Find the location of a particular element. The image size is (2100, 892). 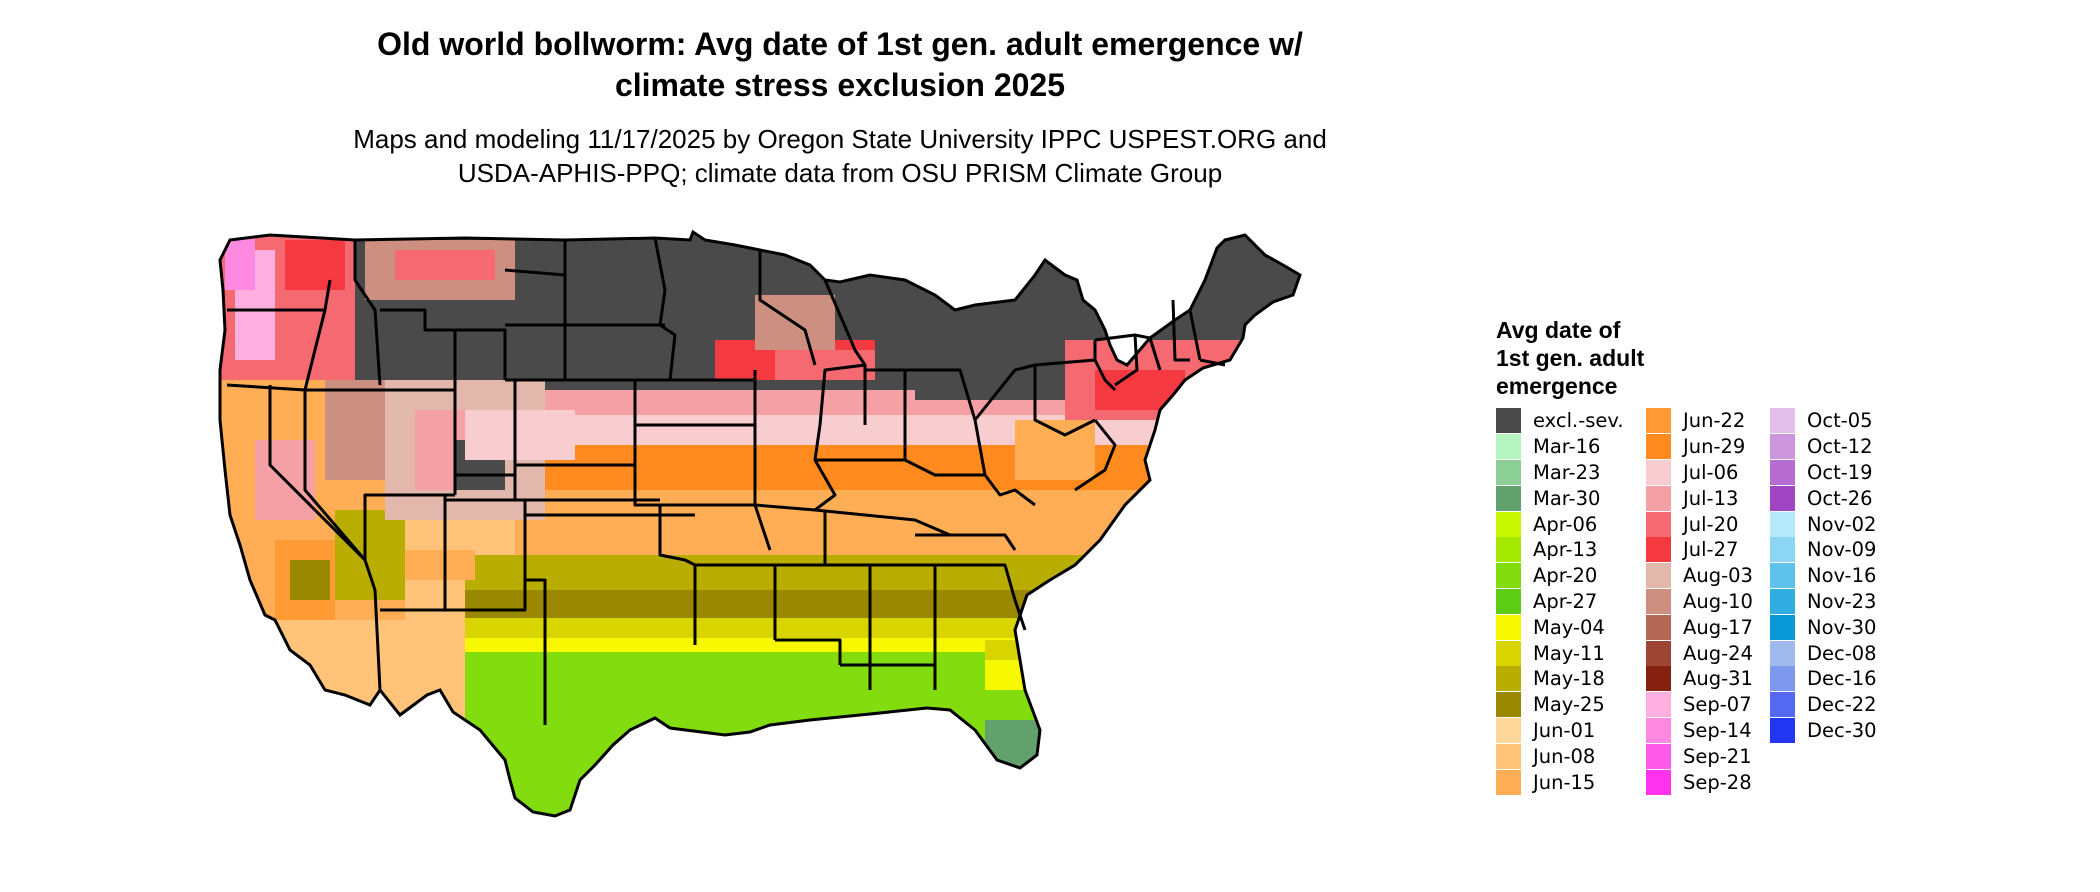

legend-item: Jun-29 is located at coordinates (1699, 447).